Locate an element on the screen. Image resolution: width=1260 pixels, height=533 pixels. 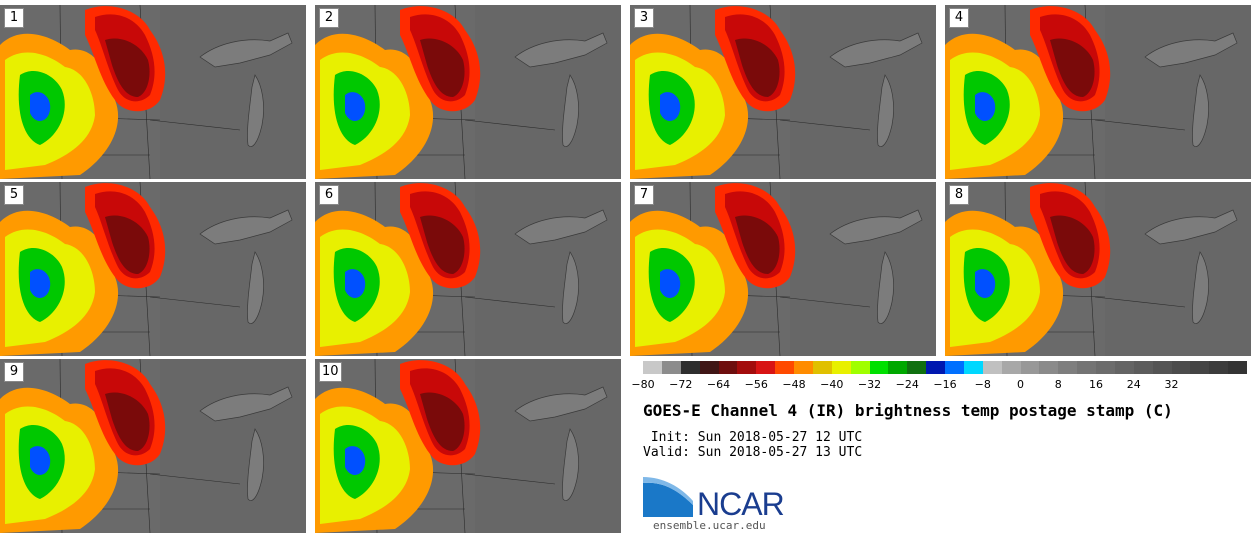
forecast-panel: 5 is located at coordinates (153, 269).